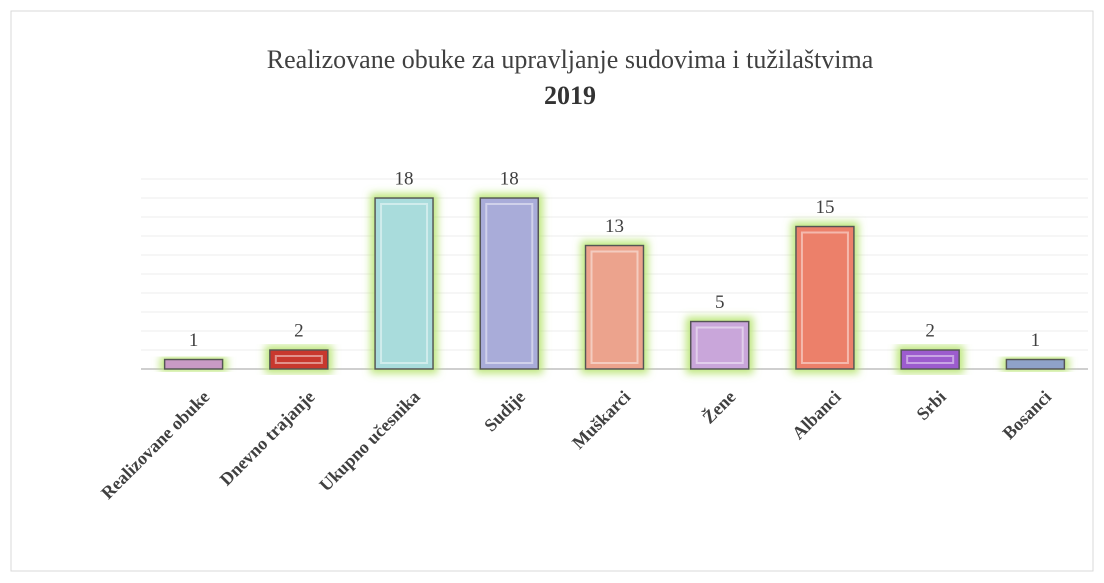 The image size is (1104, 583). What do you see at coordinates (720, 302) in the screenshot?
I see `data-label: 5` at bounding box center [720, 302].